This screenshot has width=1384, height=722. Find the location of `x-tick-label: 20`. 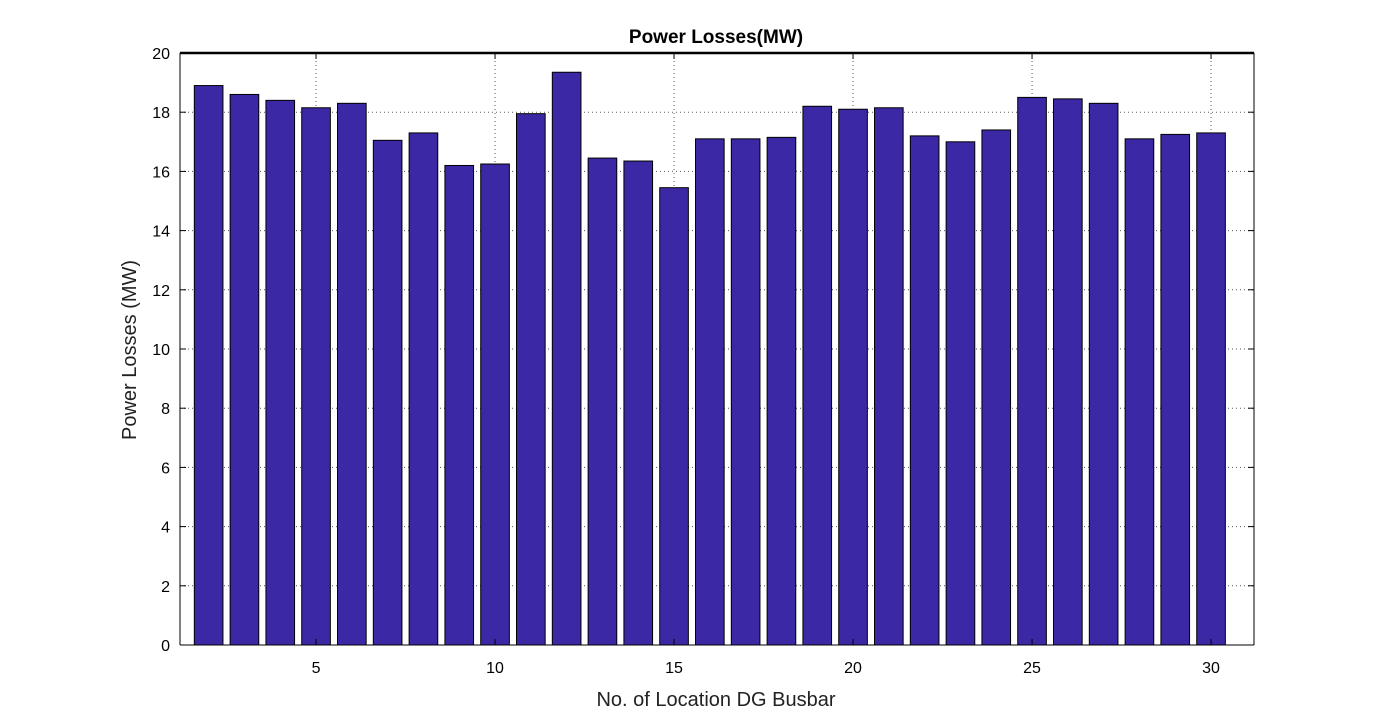

x-tick-label: 20 is located at coordinates (853, 668).